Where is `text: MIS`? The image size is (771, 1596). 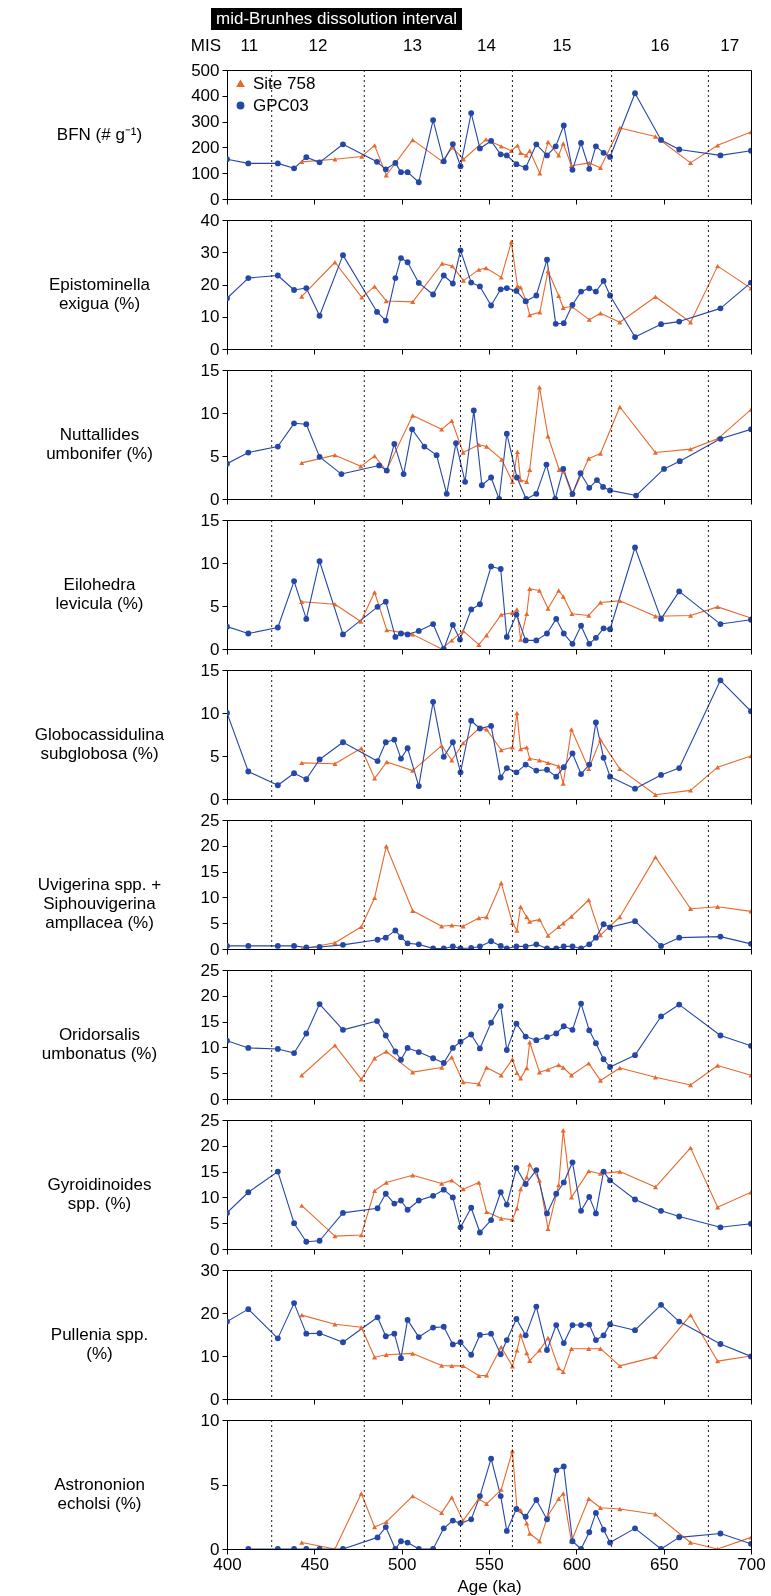
text: MIS is located at coordinates (205, 45).